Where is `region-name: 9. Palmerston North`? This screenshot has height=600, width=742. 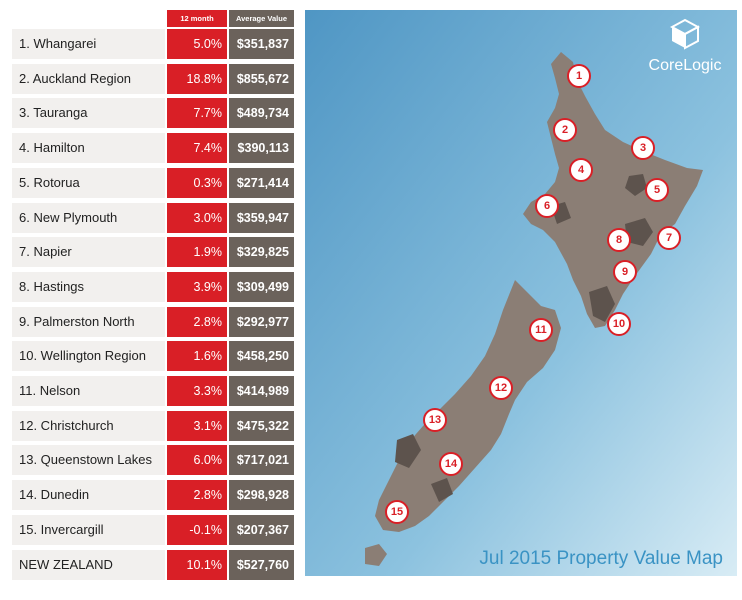 region-name: 9. Palmerston North is located at coordinates (88, 321).